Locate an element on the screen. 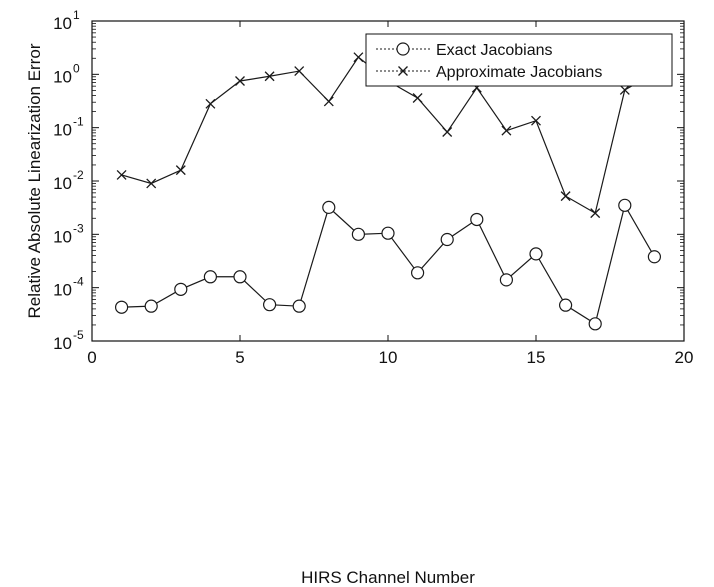  legend: Exact Jacobians Approximate Jacobians is located at coordinates (519, 60).